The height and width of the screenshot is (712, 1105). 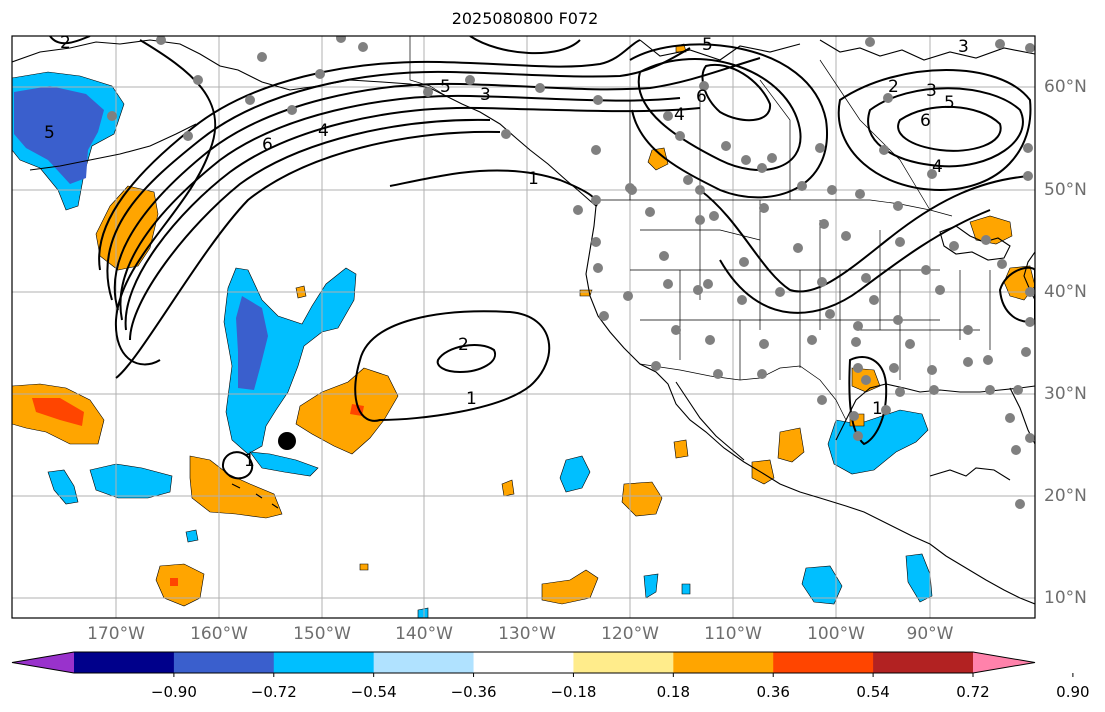 I want to click on lat-label-20n: 20°N, so click(x=1065, y=496).